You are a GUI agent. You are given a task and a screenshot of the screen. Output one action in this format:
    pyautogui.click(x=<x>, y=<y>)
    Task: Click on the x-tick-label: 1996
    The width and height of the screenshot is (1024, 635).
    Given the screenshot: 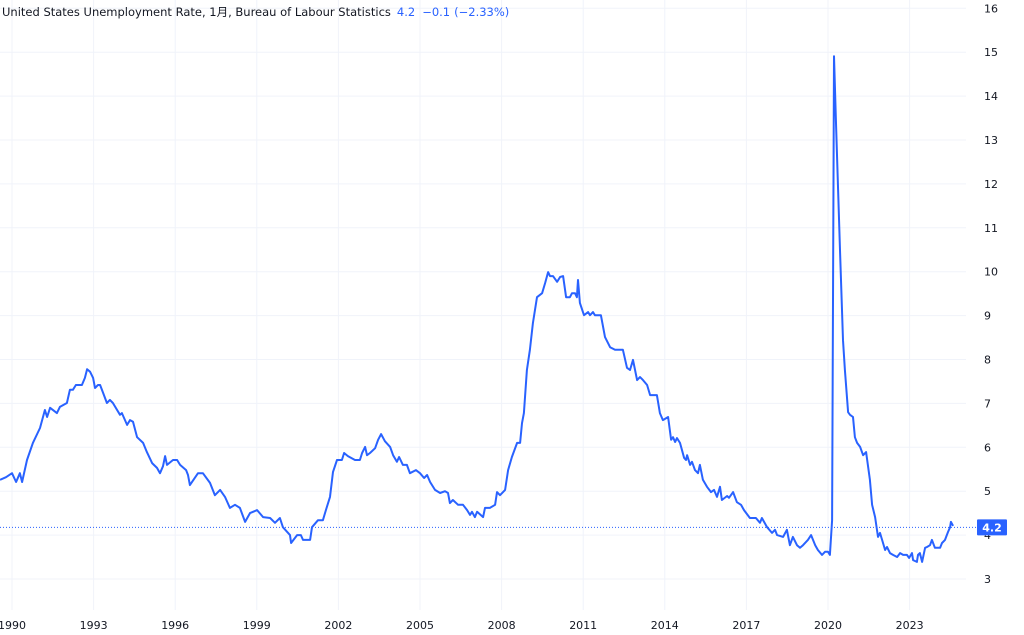 What is the action you would take?
    pyautogui.click(x=175, y=625)
    